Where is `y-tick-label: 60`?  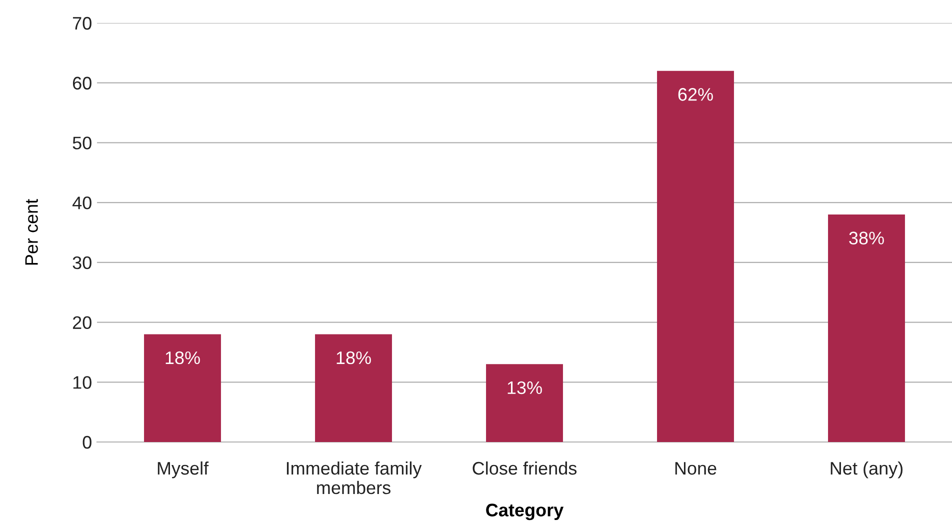 y-tick-label: 60 is located at coordinates (82, 83).